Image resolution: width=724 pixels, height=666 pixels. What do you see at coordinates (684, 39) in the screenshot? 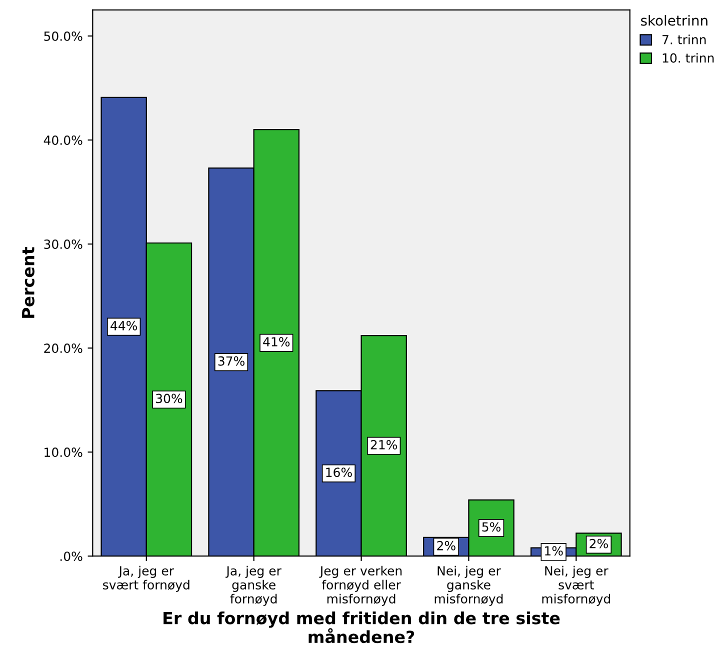
I see `legend-label: 7. trinn` at bounding box center [684, 39].